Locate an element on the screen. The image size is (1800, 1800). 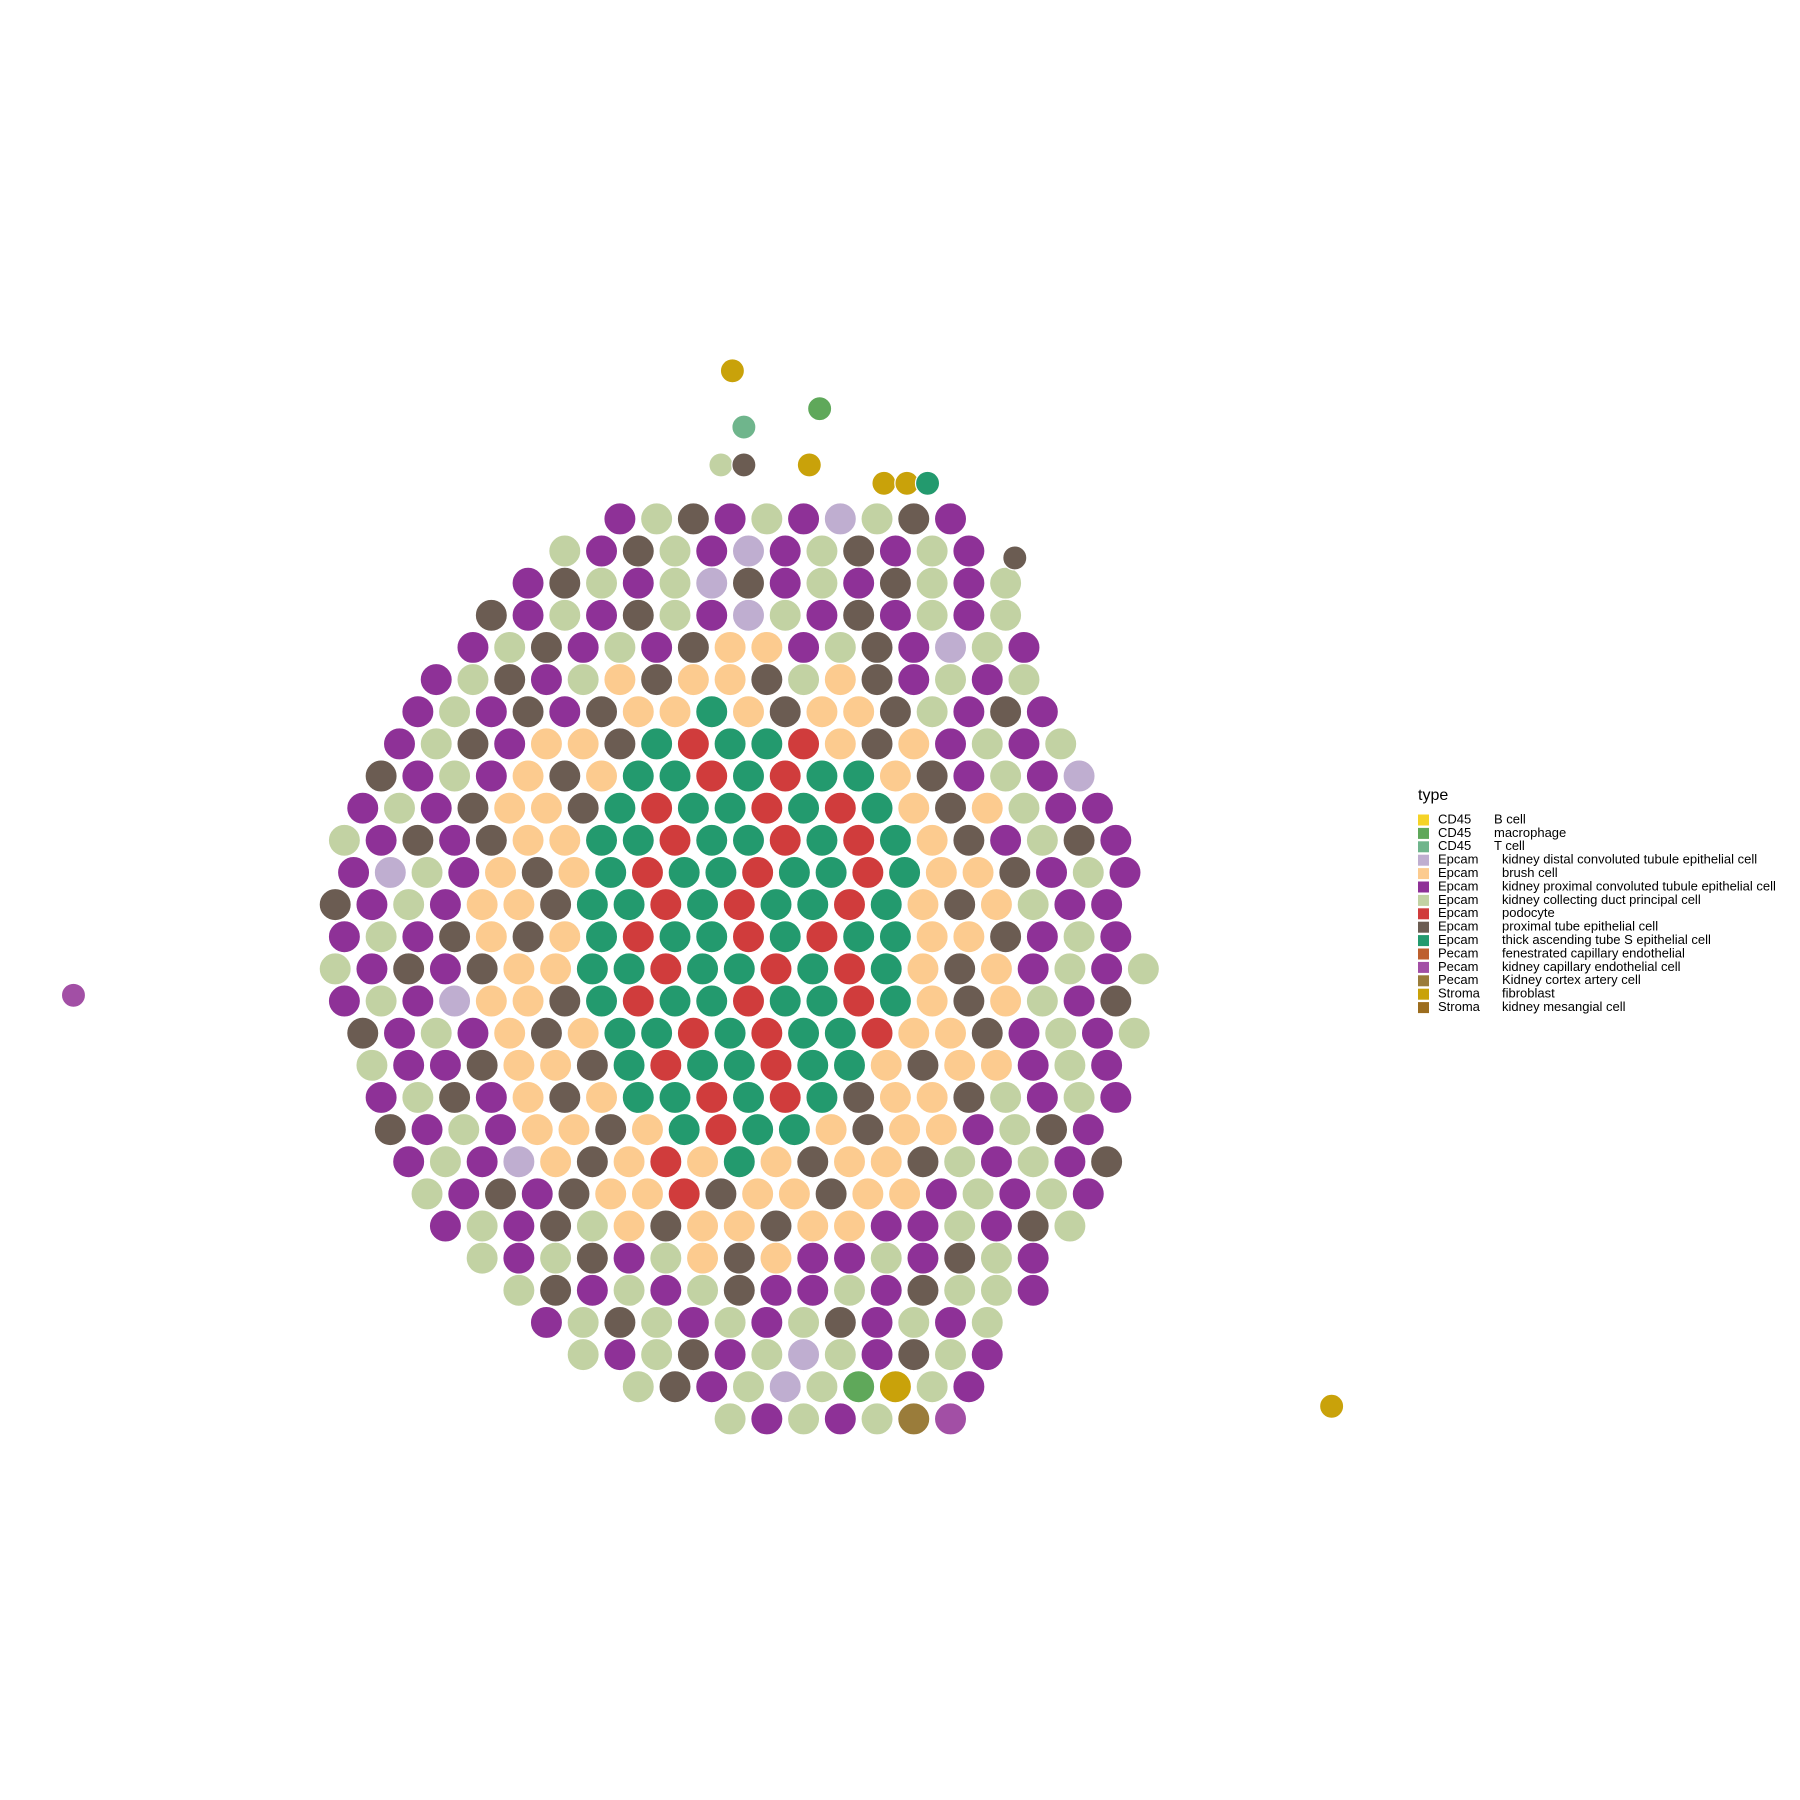
legend-label: brush cell is located at coordinates (1530, 872).